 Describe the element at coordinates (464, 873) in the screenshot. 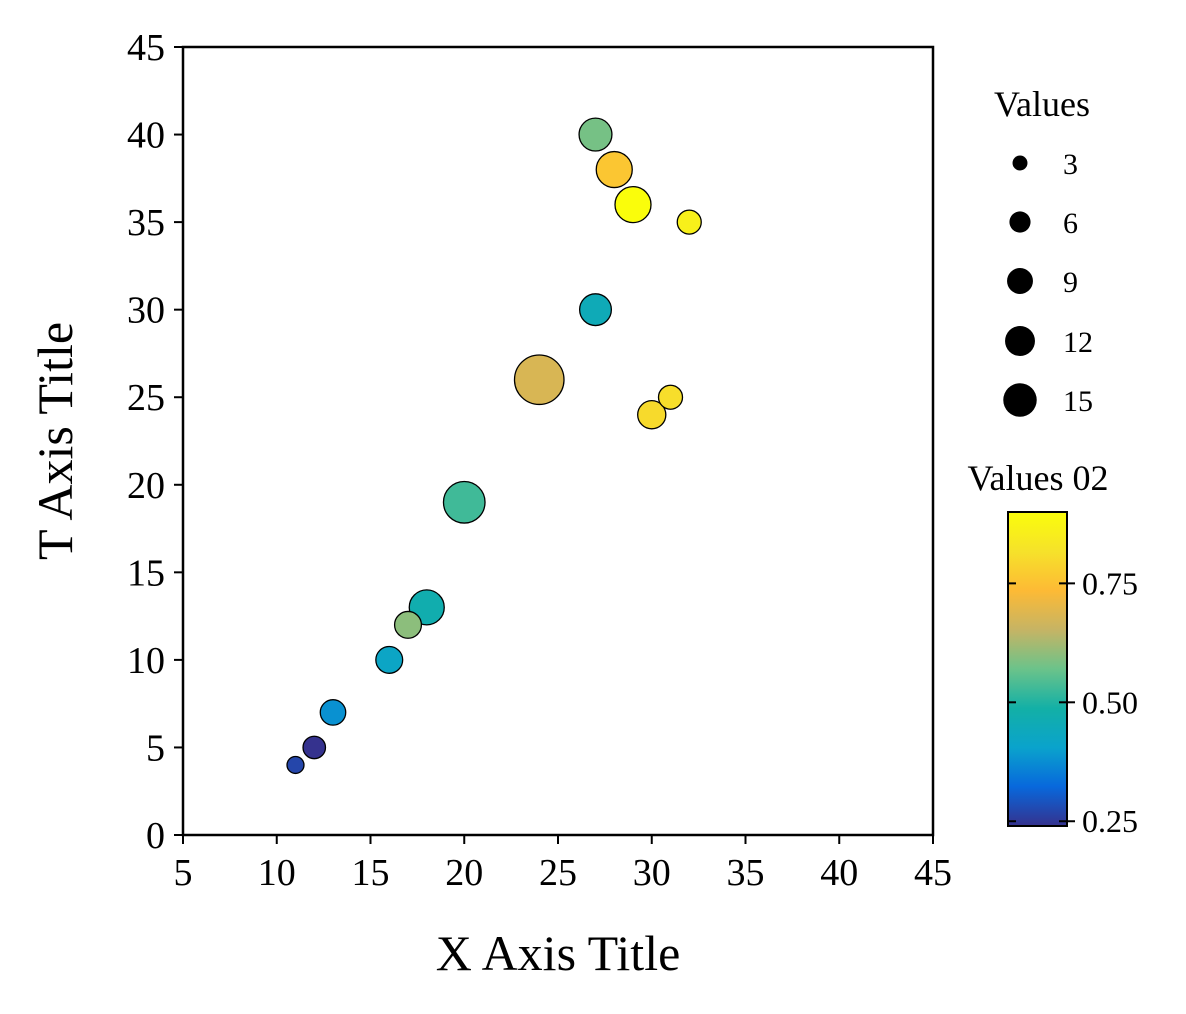

I see `x-tick-label: 20` at that location.